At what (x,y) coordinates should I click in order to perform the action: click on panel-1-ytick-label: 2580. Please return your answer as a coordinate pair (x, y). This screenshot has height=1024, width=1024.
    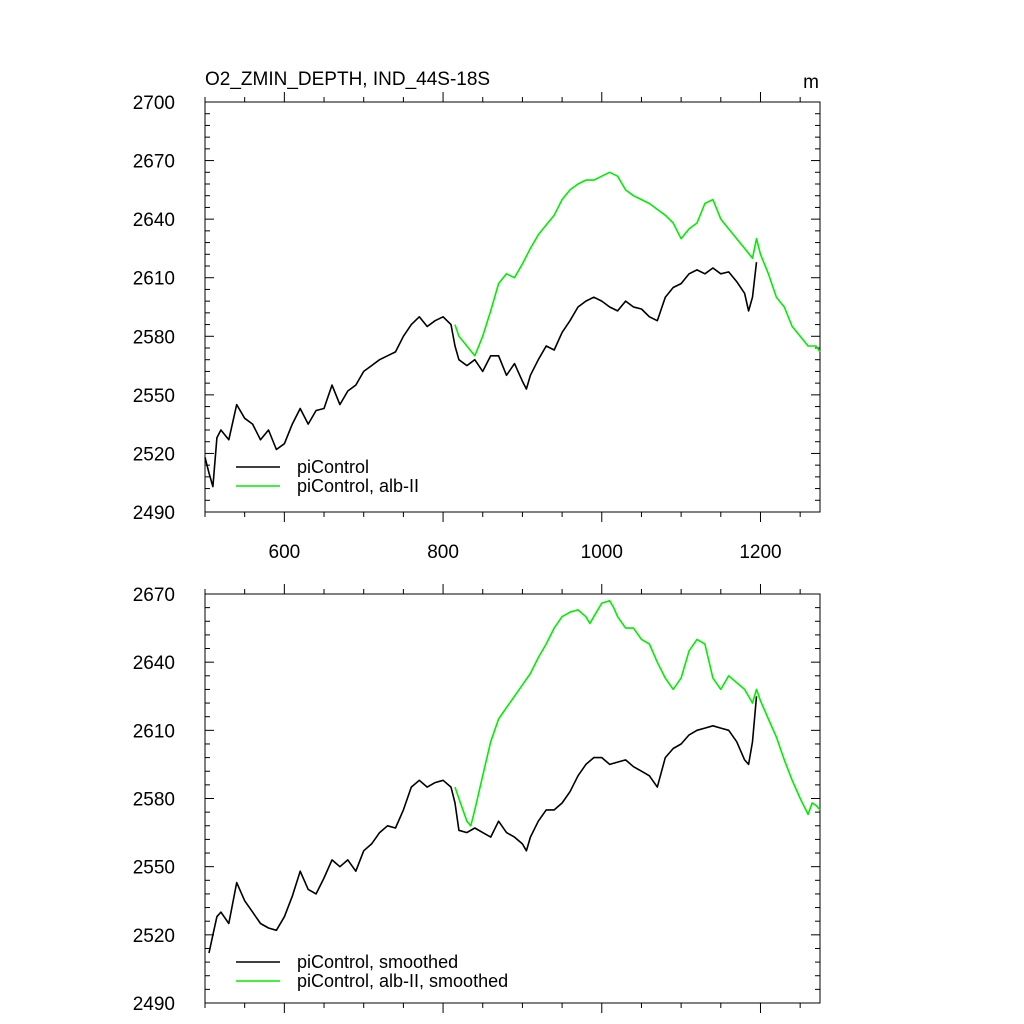
    Looking at the image, I should click on (154, 337).